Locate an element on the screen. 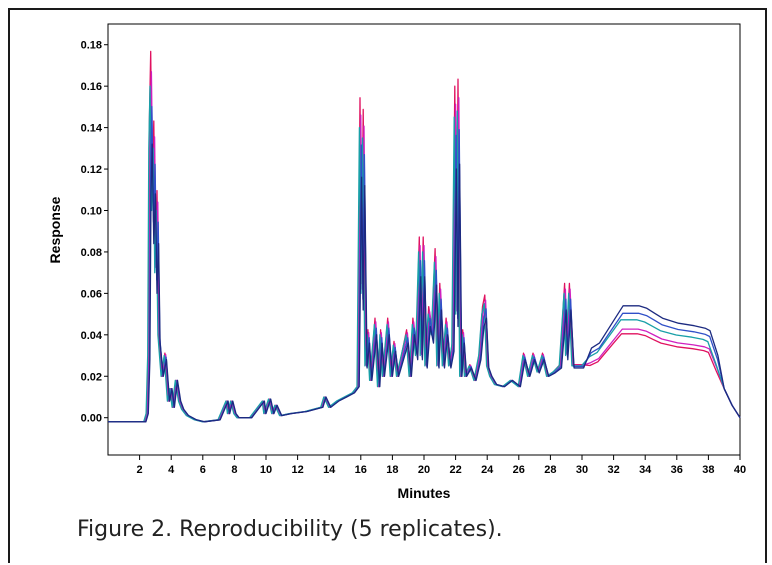 The width and height of the screenshot is (772, 565). x-tick-label: 30 is located at coordinates (582, 470).